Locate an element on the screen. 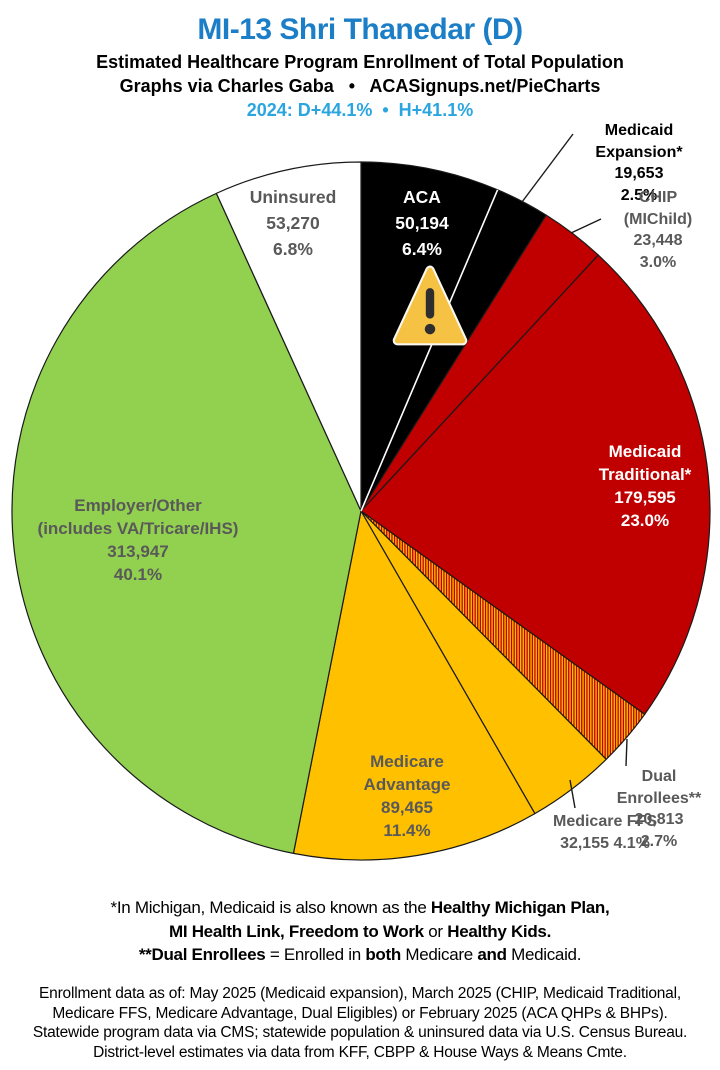  callout-label-medicaid-expansion: Medicaid Expansion* 19,653 2.5% is located at coordinates (638, 163).